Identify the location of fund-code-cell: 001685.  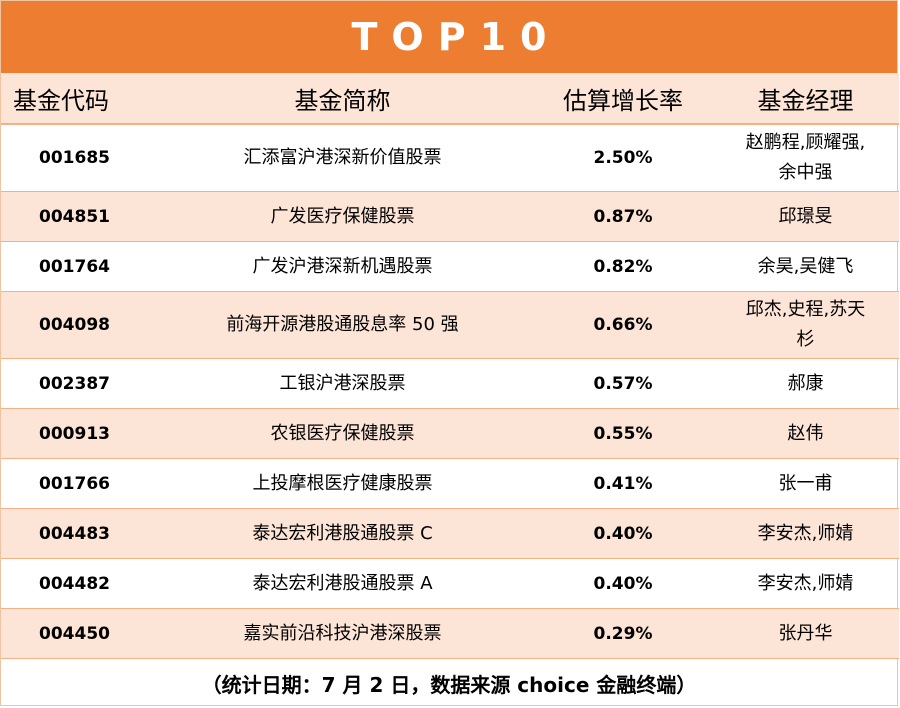
(76, 158).